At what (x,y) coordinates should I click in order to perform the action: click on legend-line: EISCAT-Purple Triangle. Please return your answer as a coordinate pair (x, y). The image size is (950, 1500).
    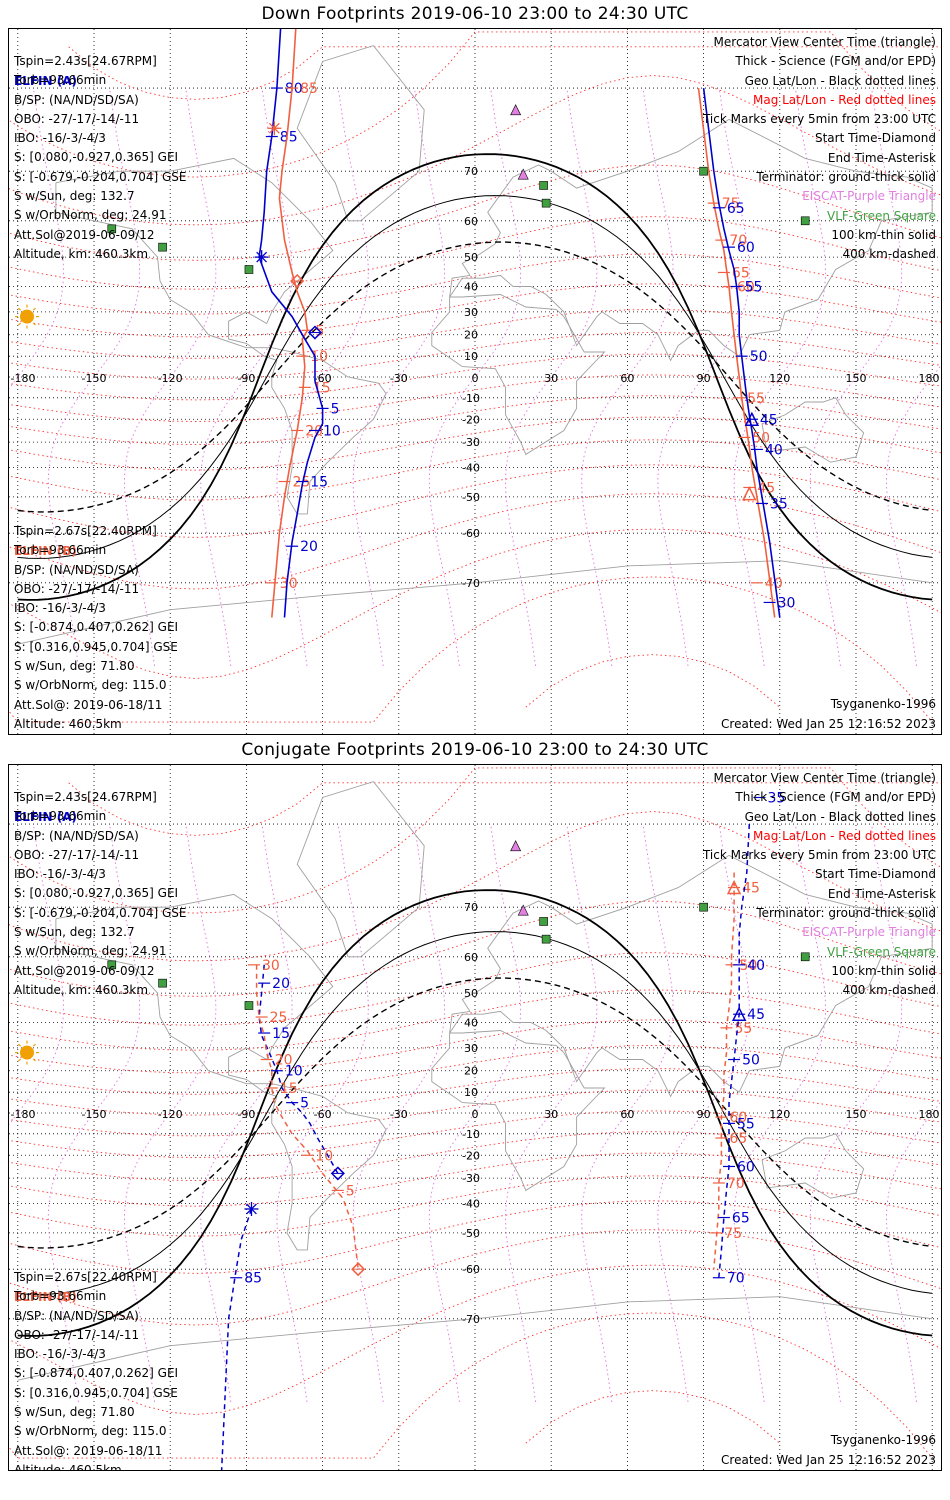
    Looking at the image, I should click on (869, 196).